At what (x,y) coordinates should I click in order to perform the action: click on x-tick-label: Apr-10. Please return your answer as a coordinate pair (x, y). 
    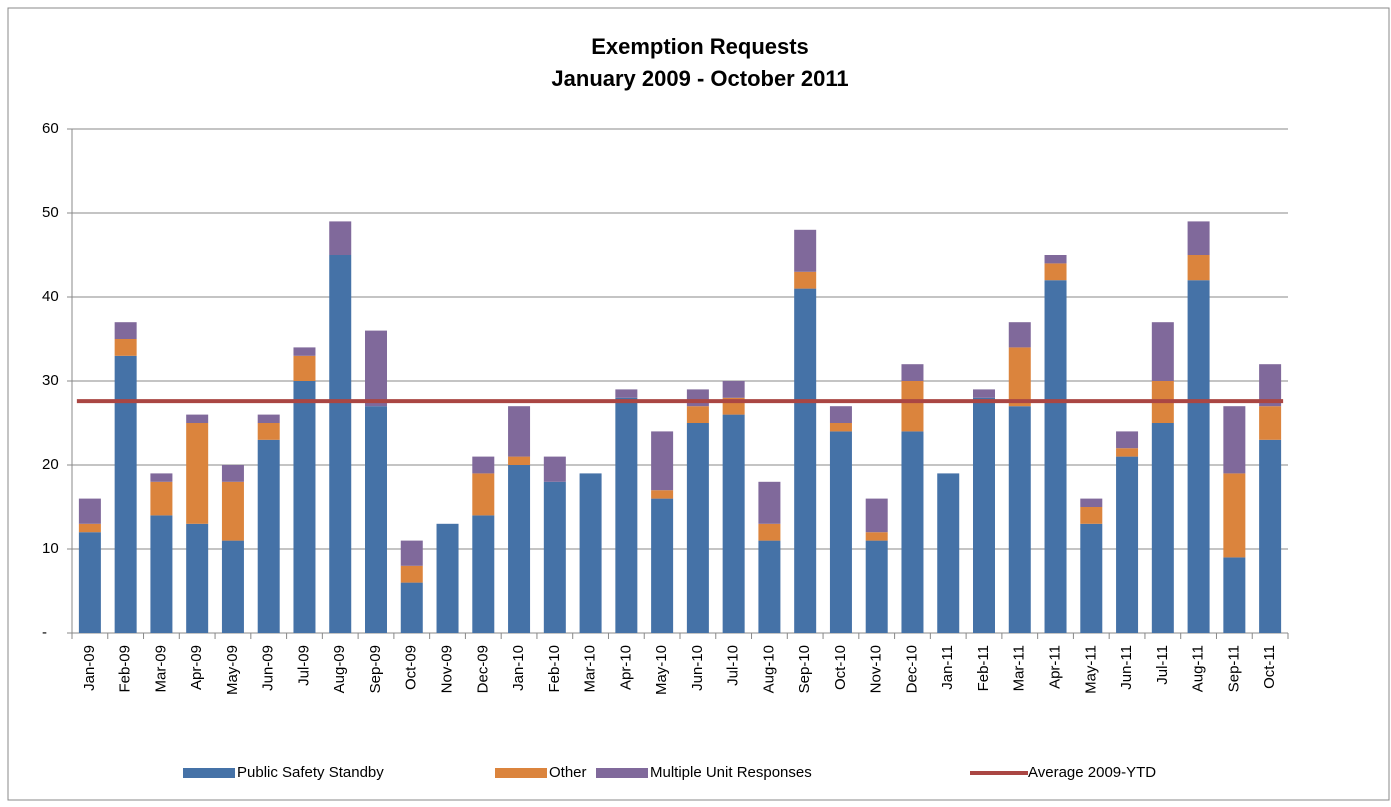
    Looking at the image, I should click on (625, 667).